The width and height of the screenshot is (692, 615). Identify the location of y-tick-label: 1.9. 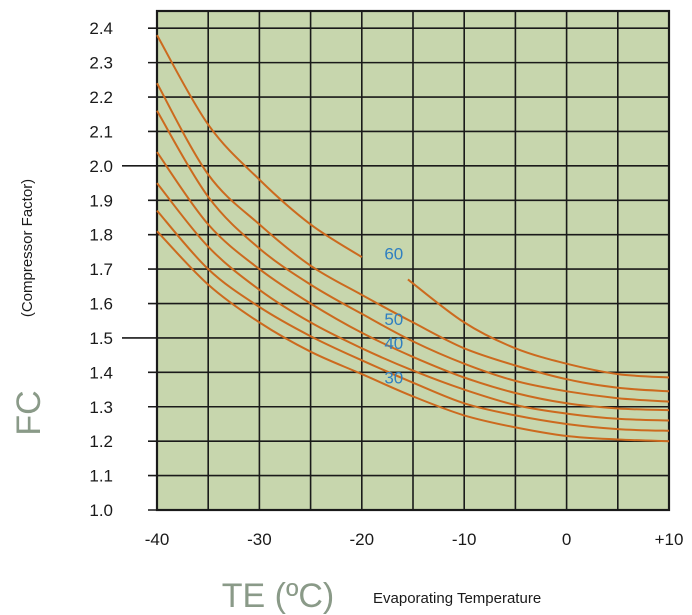
(101, 200).